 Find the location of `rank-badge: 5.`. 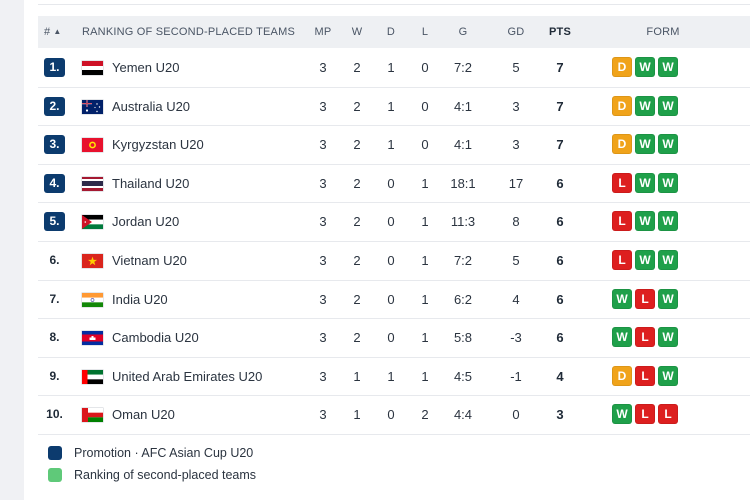

rank-badge: 5. is located at coordinates (54, 222).